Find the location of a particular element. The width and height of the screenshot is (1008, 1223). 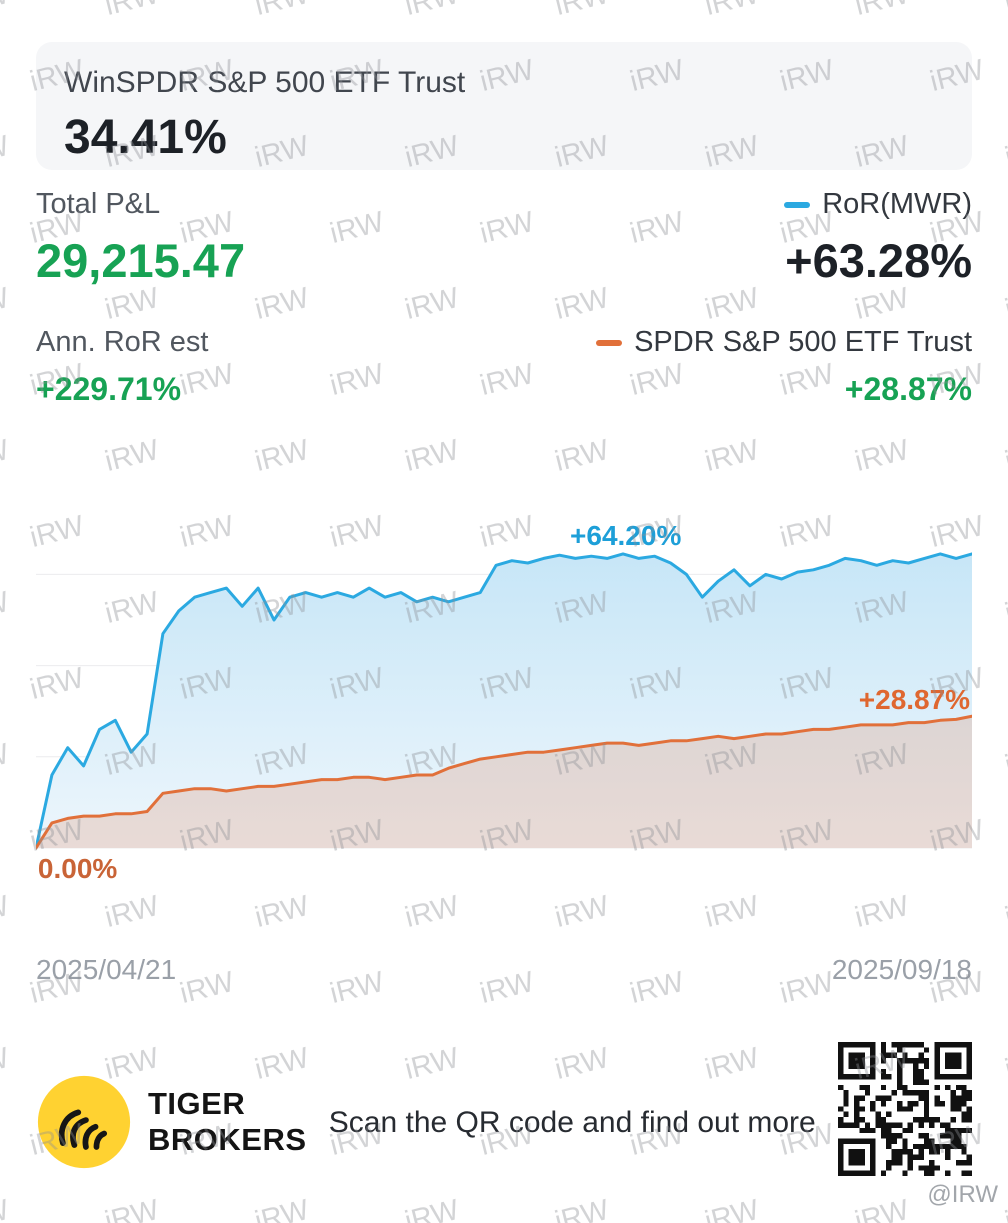

qr-code is located at coordinates (905, 1109).